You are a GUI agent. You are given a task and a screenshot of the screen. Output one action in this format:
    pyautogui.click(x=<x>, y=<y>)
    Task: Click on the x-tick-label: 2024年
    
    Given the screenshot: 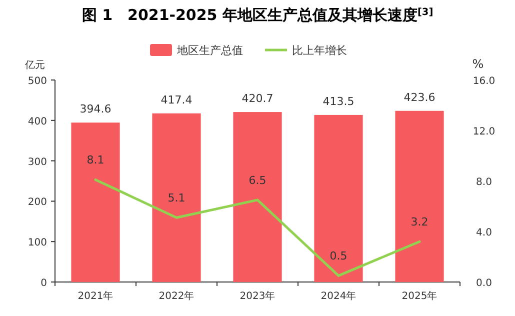 What is the action you would take?
    pyautogui.click(x=338, y=296)
    